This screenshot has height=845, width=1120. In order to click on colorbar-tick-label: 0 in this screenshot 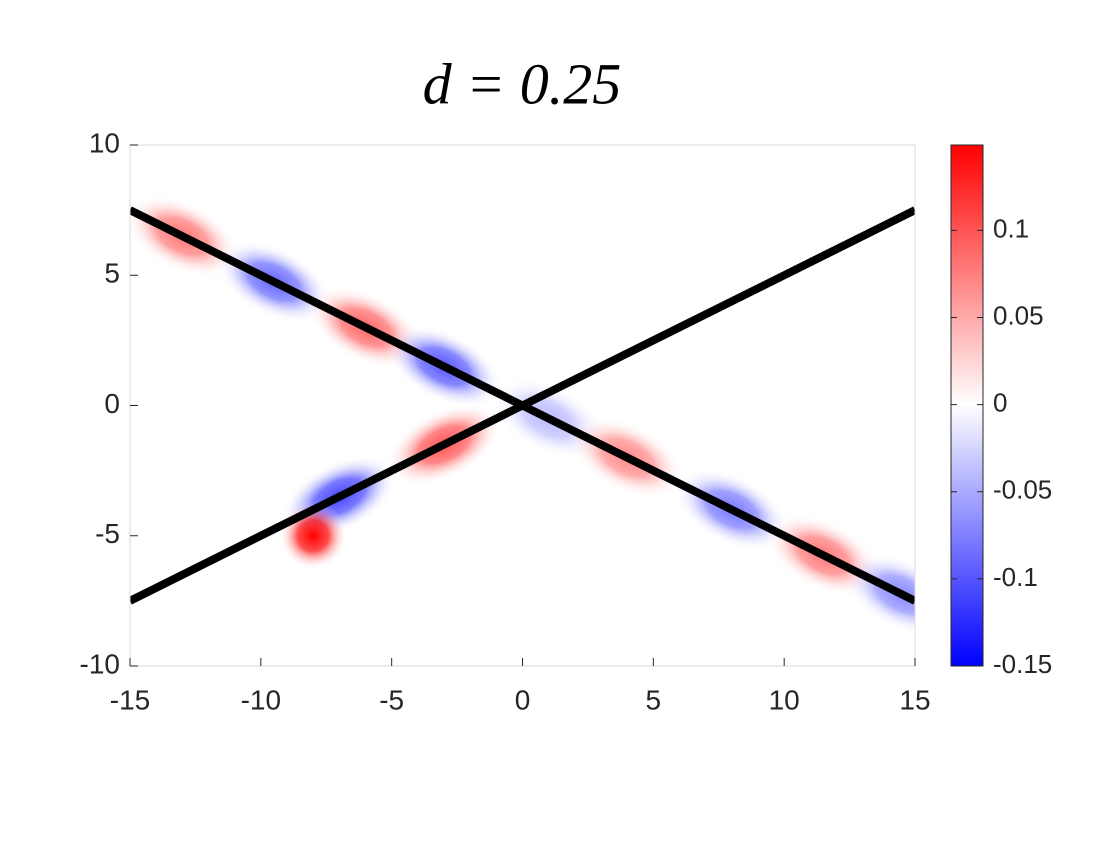, I will do `click(1000, 403)`.